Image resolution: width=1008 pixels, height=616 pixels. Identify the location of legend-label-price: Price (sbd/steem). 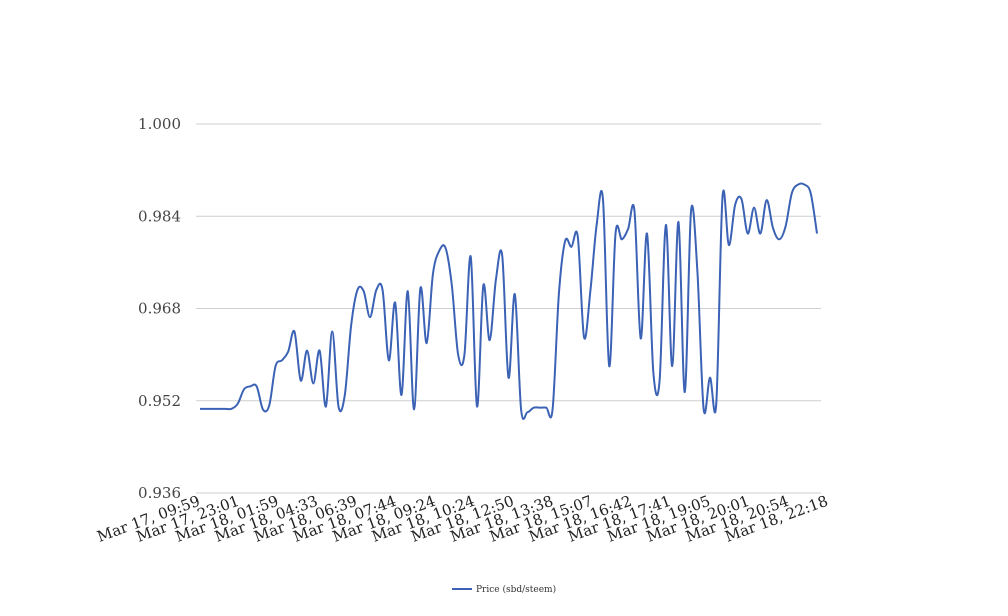
(516, 589).